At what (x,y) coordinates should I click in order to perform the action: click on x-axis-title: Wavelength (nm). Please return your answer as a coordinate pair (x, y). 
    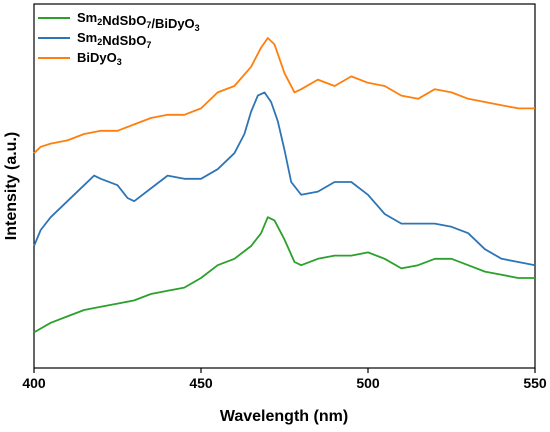
    Looking at the image, I should click on (284, 416).